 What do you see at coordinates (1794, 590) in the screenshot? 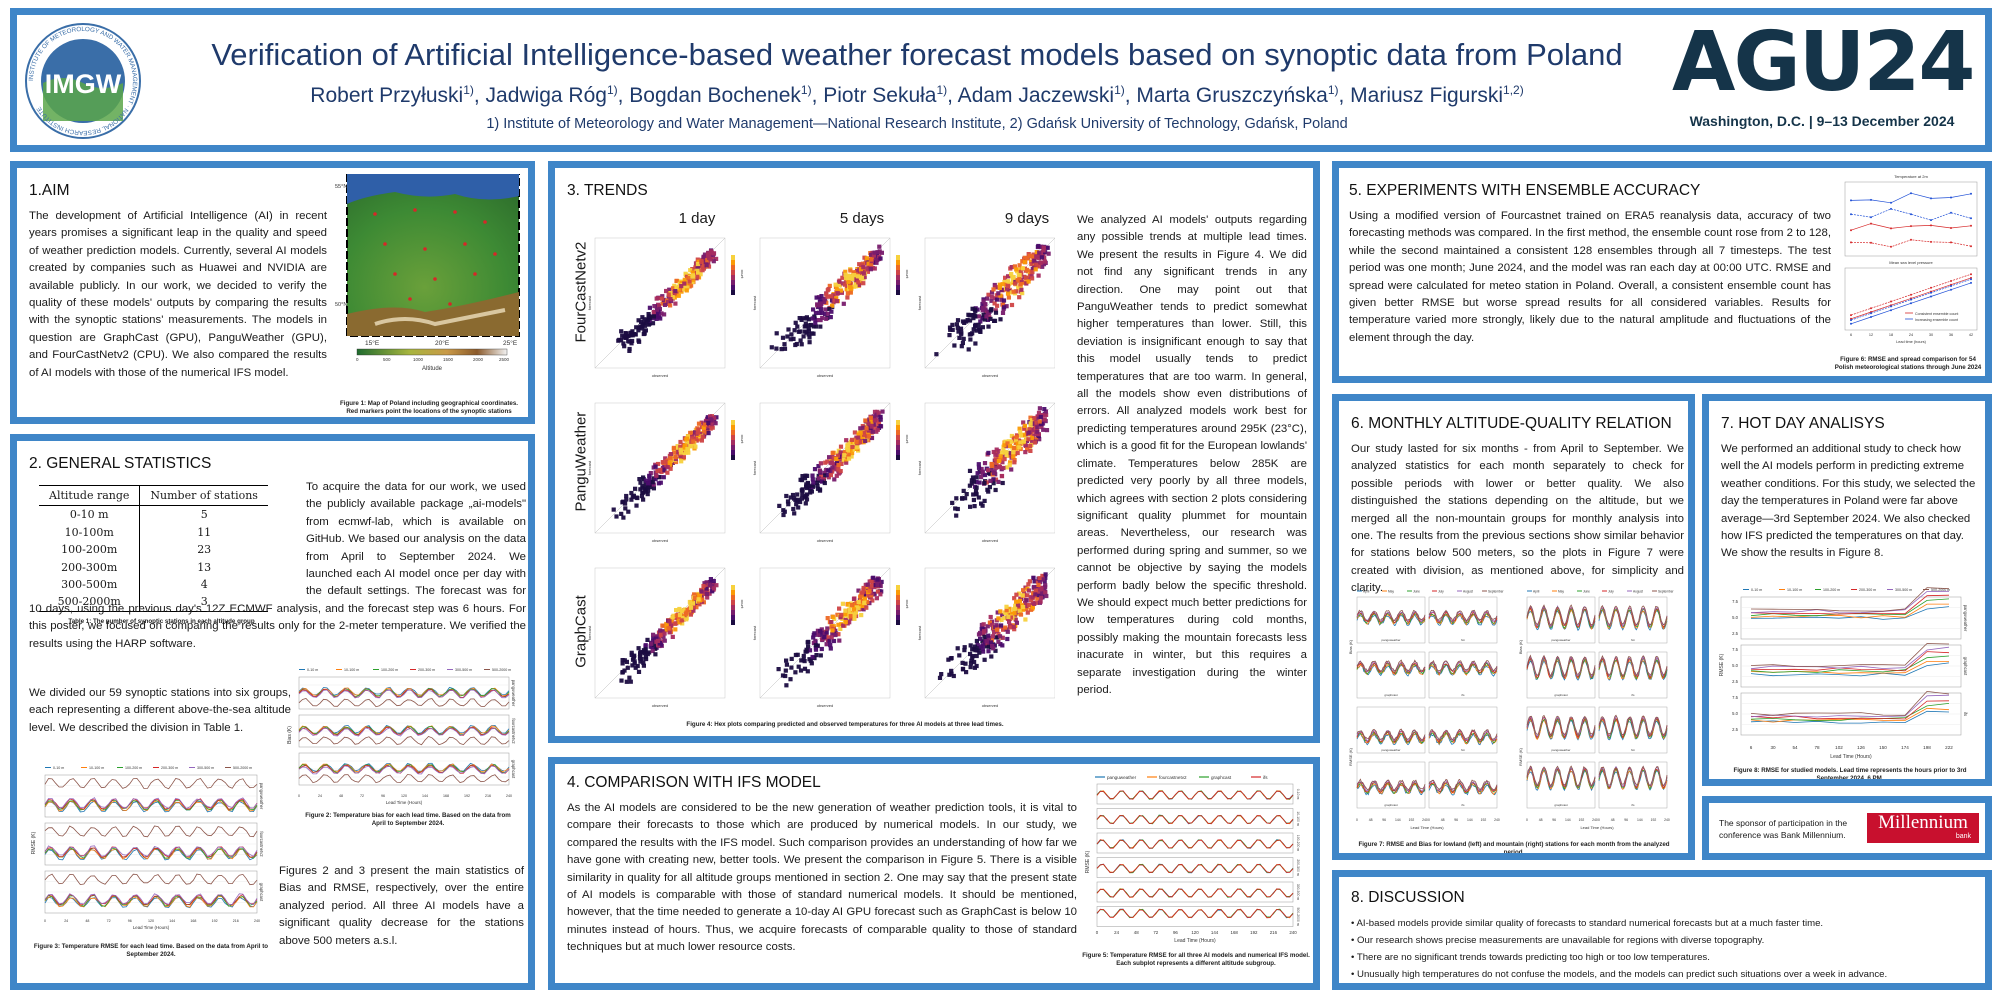
I see `legend-entry: 10-100 m` at bounding box center [1794, 590].